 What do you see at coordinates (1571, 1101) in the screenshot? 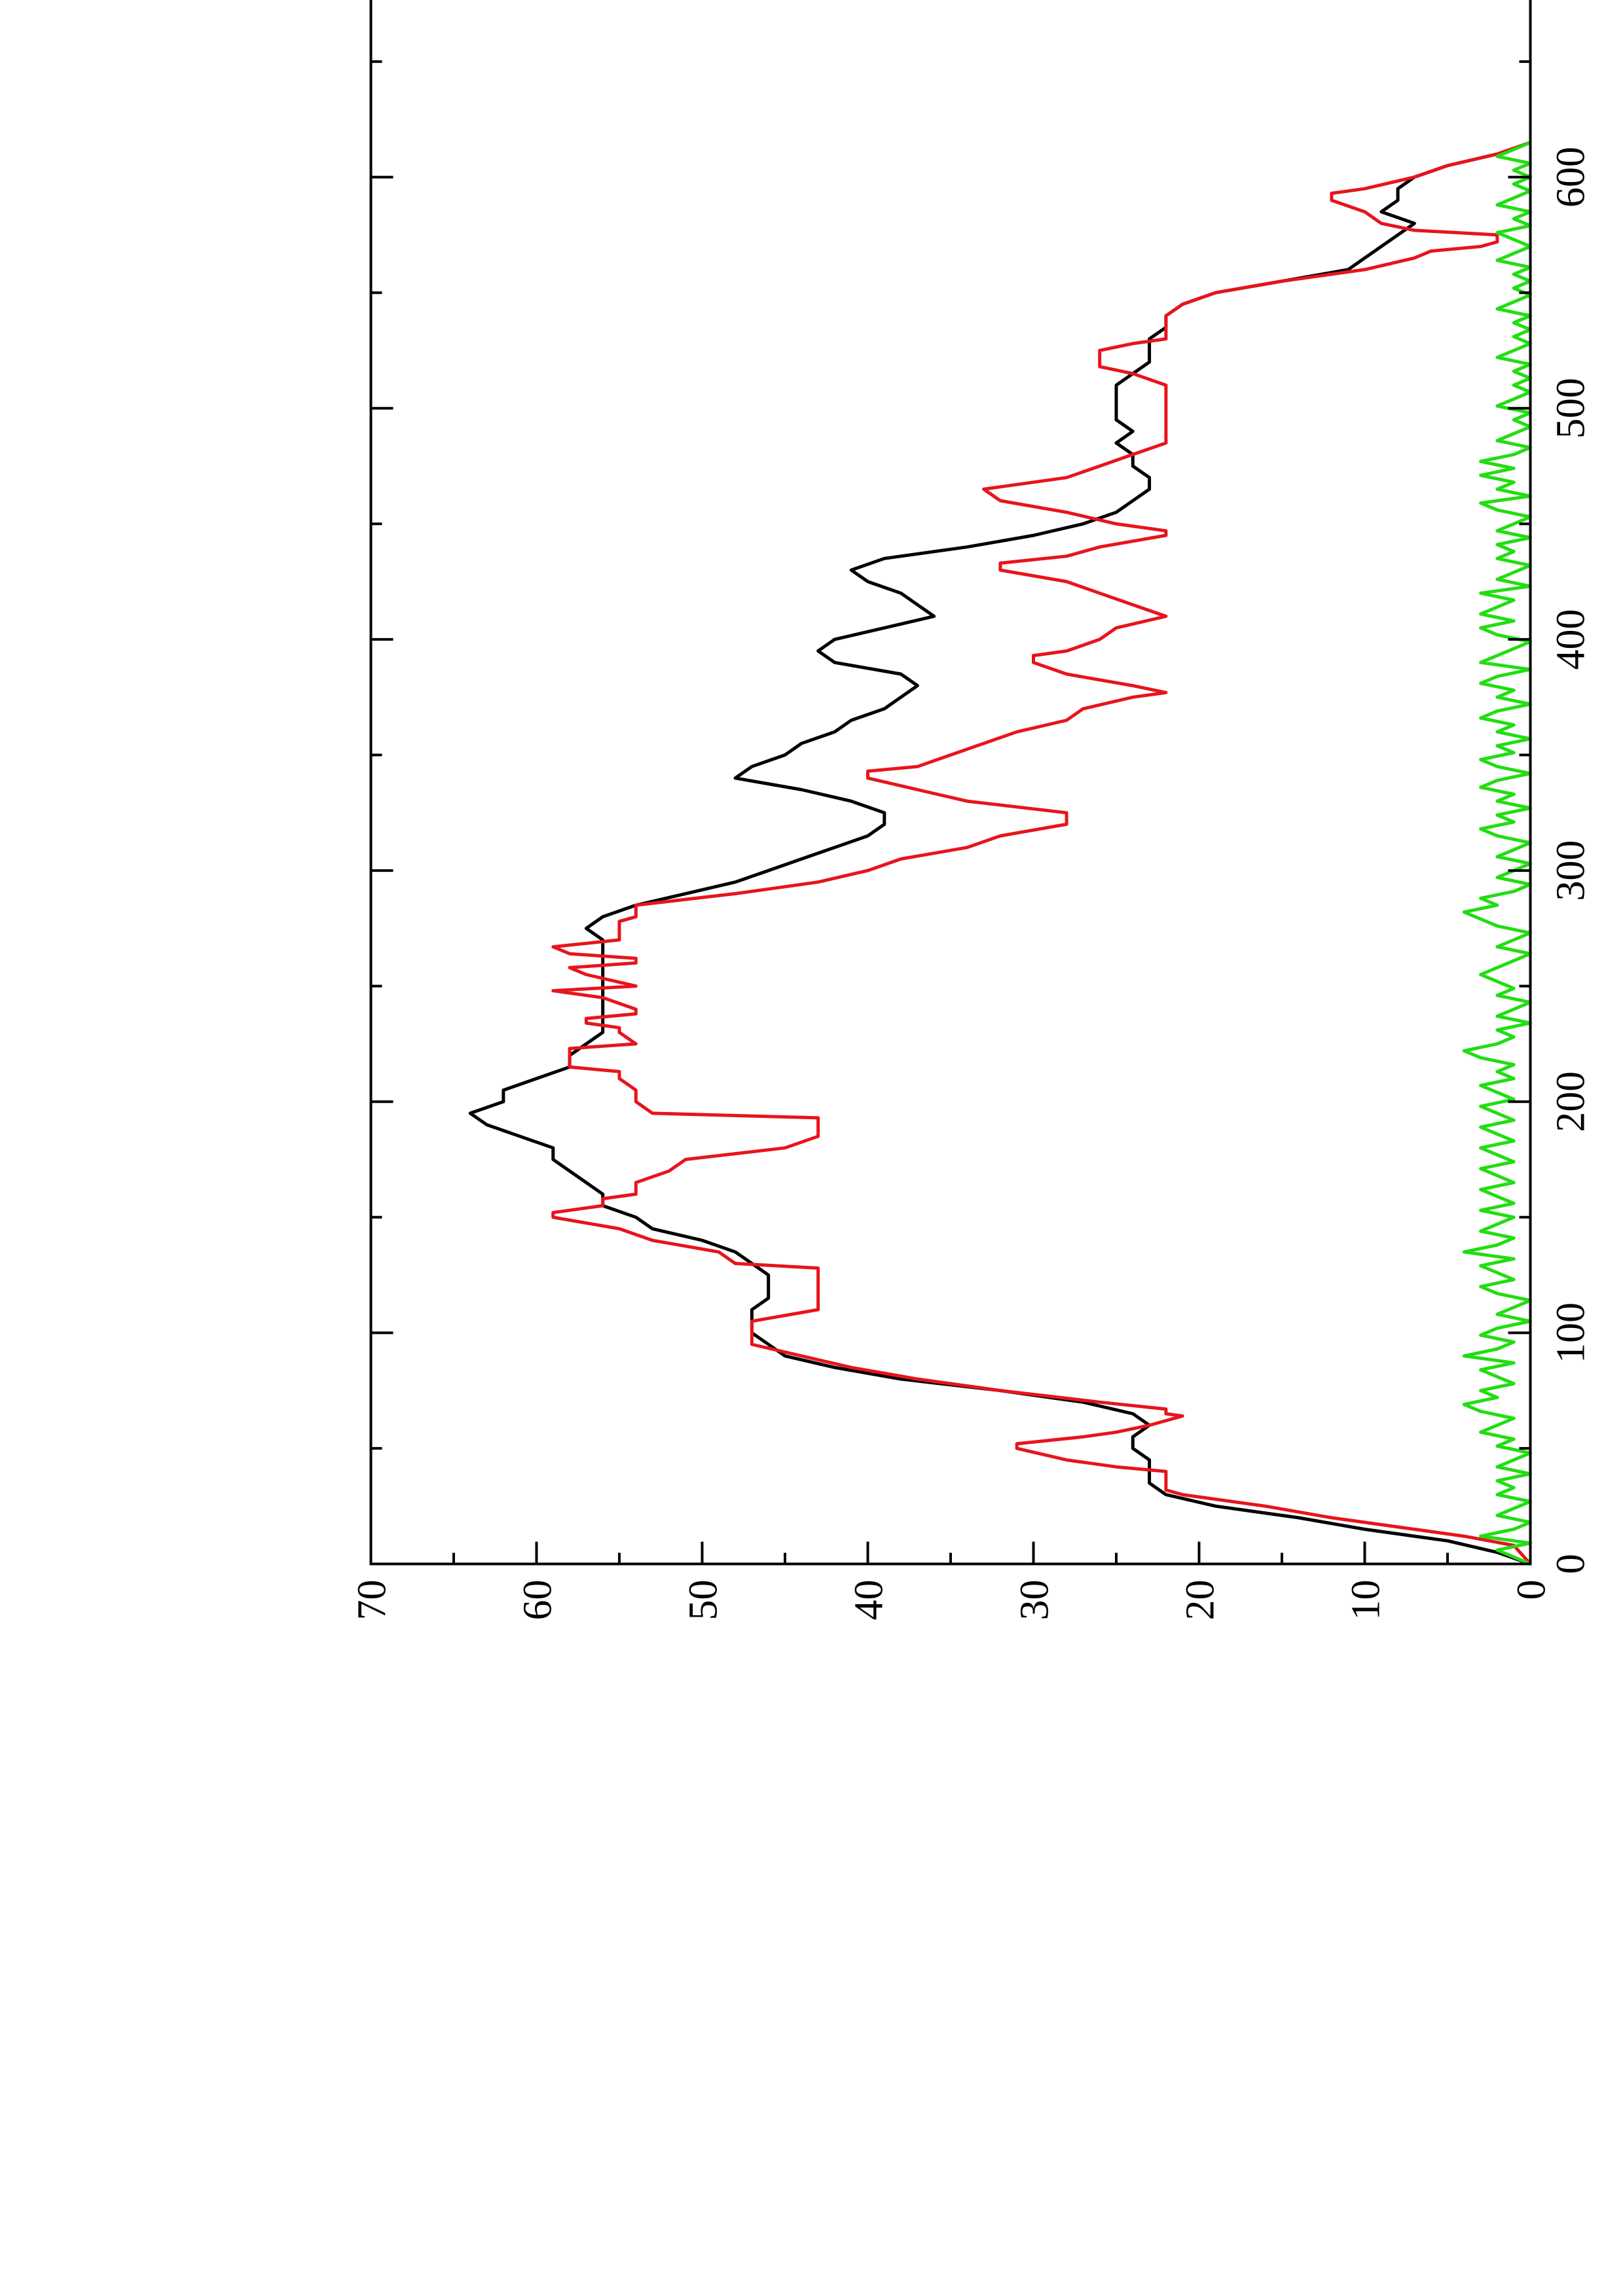
I see `x-tick-label: 200` at bounding box center [1571, 1101].